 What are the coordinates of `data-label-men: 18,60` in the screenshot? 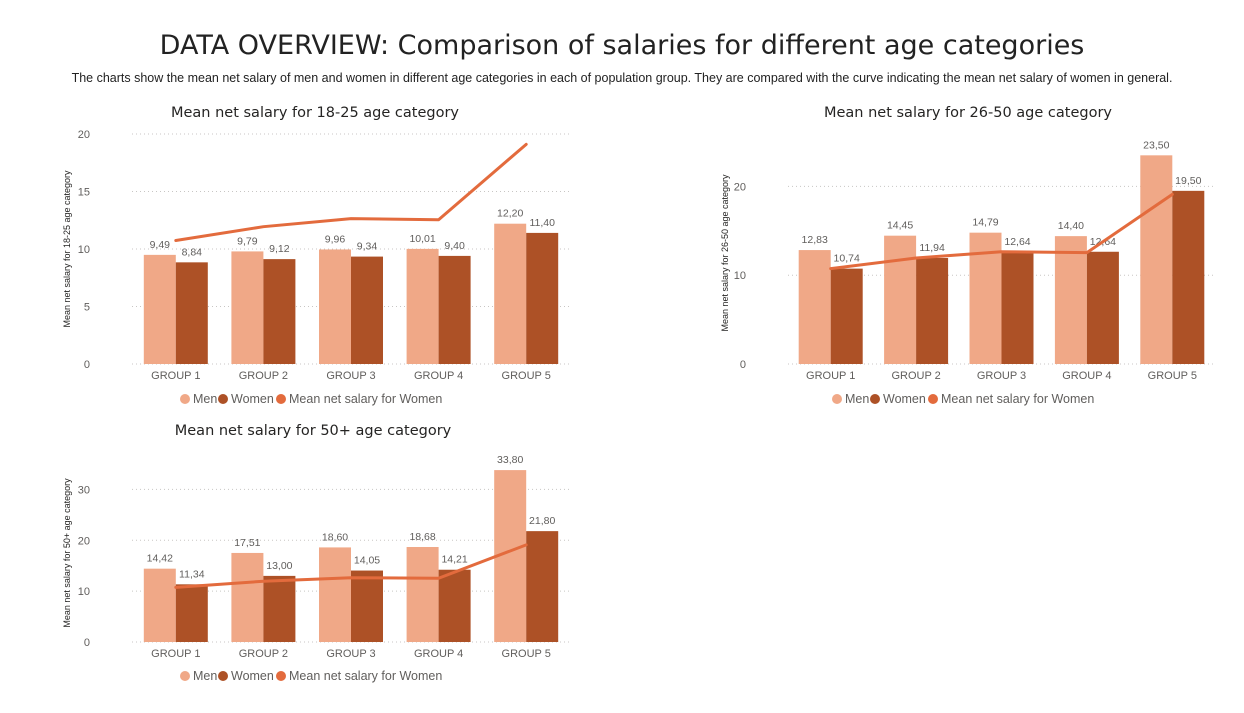 It's located at (335, 537).